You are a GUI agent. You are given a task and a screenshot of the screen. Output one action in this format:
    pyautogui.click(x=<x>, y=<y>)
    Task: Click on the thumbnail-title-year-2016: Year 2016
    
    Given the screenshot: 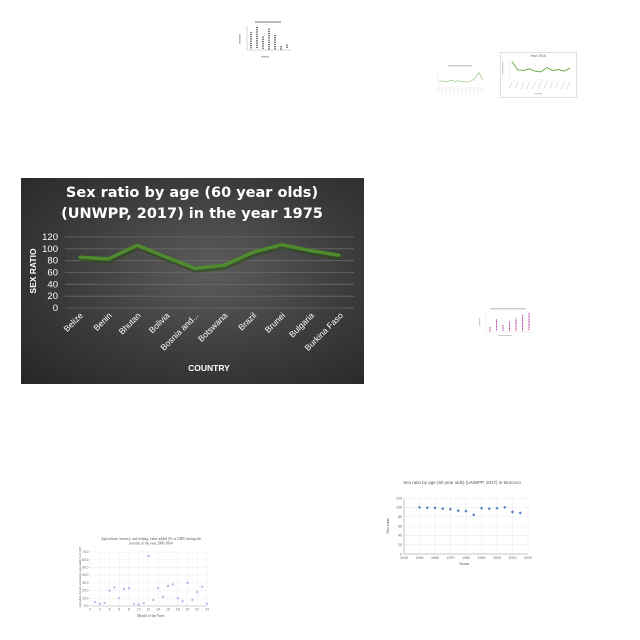 What is the action you would take?
    pyautogui.click(x=538, y=56)
    